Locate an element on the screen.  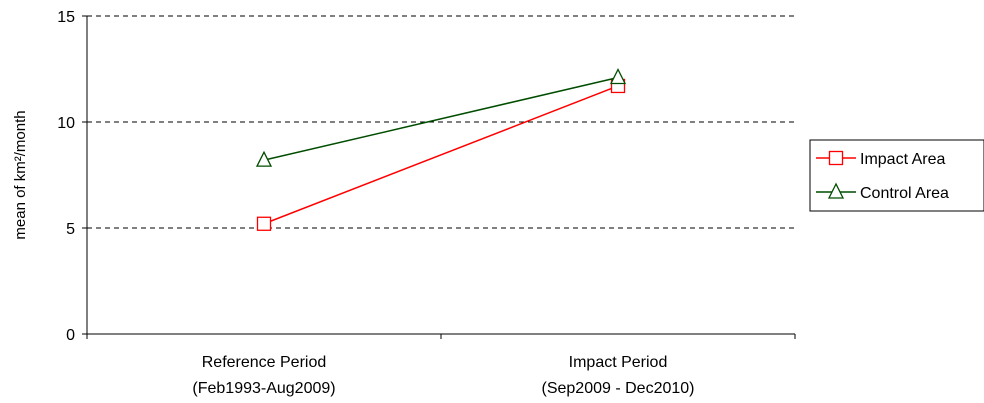
x-tick-label: Reference Period is located at coordinates (264, 362).